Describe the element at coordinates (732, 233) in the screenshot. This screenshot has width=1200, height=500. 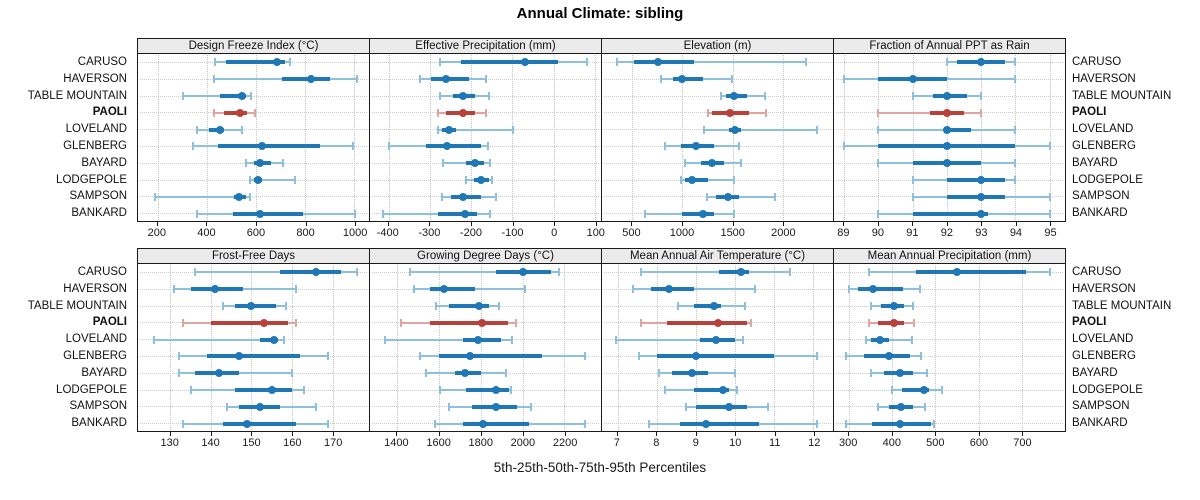
I see `axis-tick-label: 1500` at that location.